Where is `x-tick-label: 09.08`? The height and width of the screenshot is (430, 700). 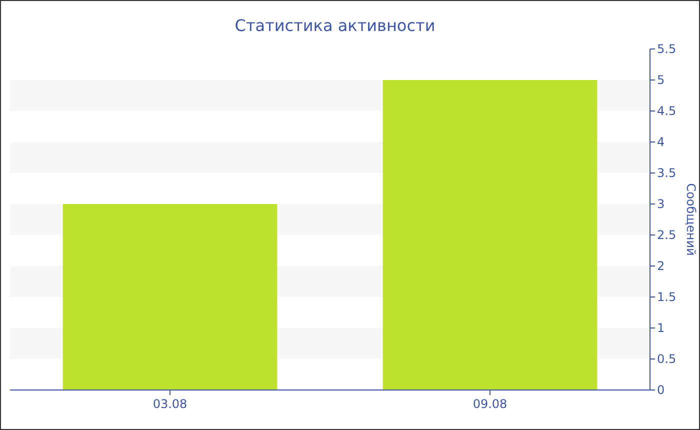
x-tick-label: 09.08 is located at coordinates (490, 404).